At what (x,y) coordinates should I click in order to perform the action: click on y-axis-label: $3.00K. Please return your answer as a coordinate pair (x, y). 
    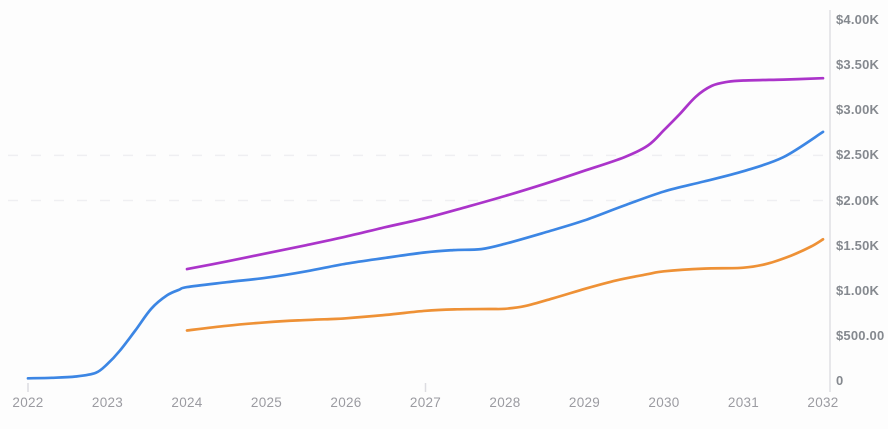
    Looking at the image, I should click on (858, 110).